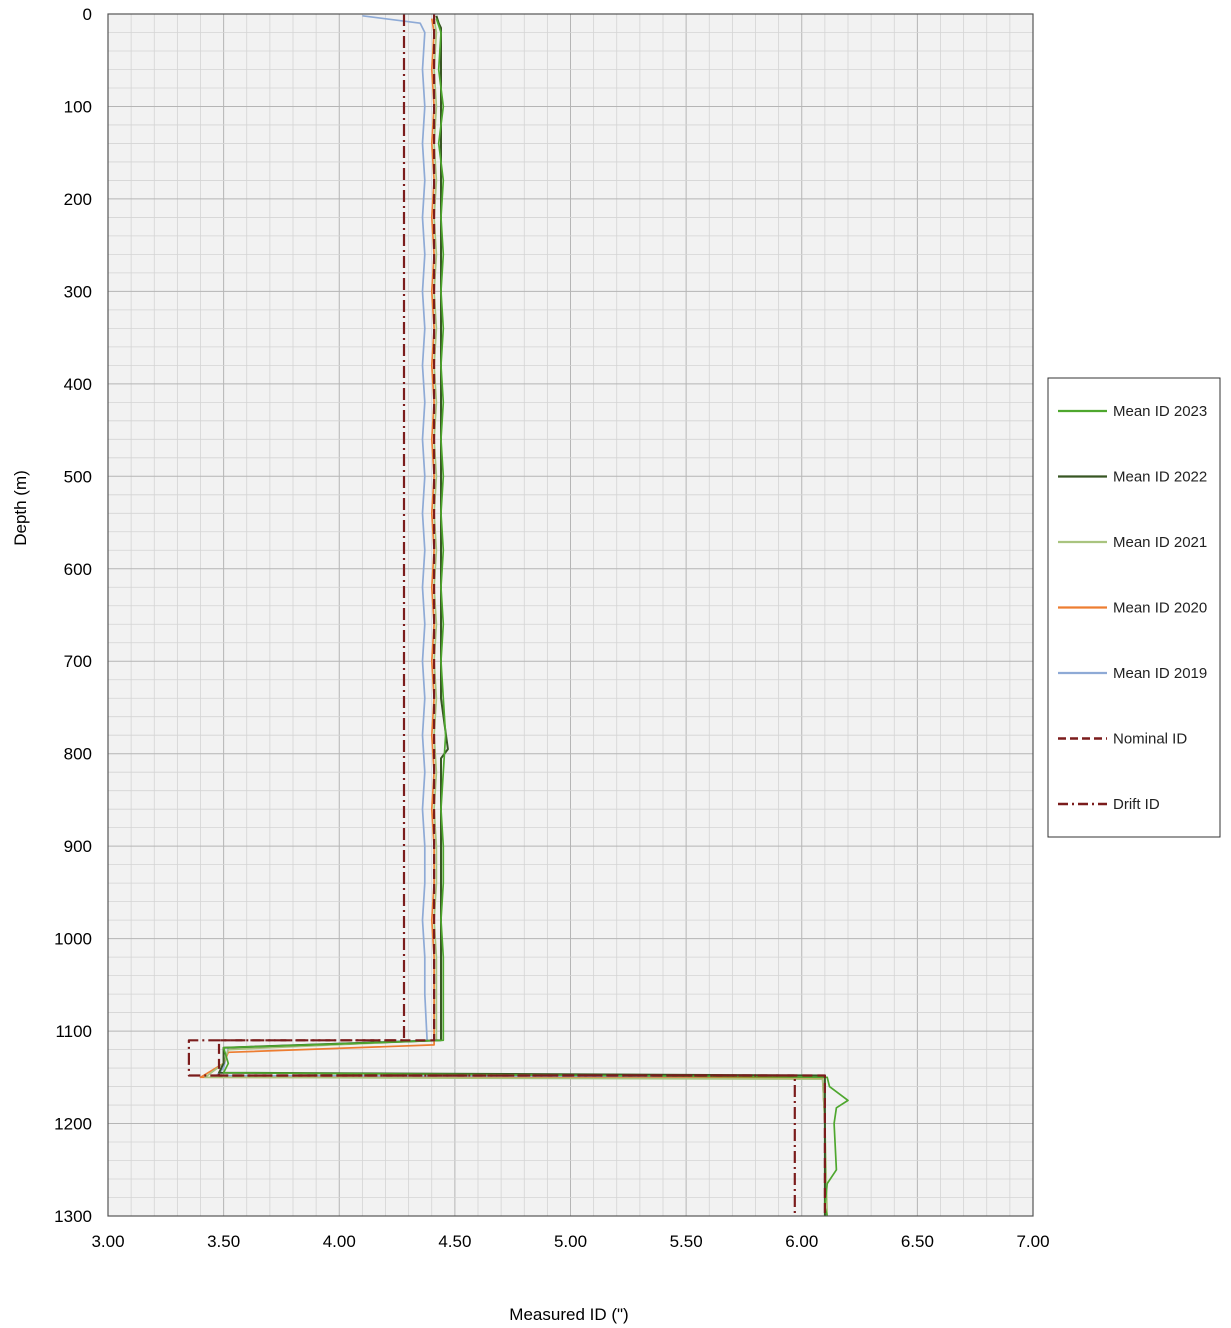 The image size is (1231, 1328). What do you see at coordinates (568, 1314) in the screenshot?
I see `x-axis-title: Measured ID (")` at bounding box center [568, 1314].